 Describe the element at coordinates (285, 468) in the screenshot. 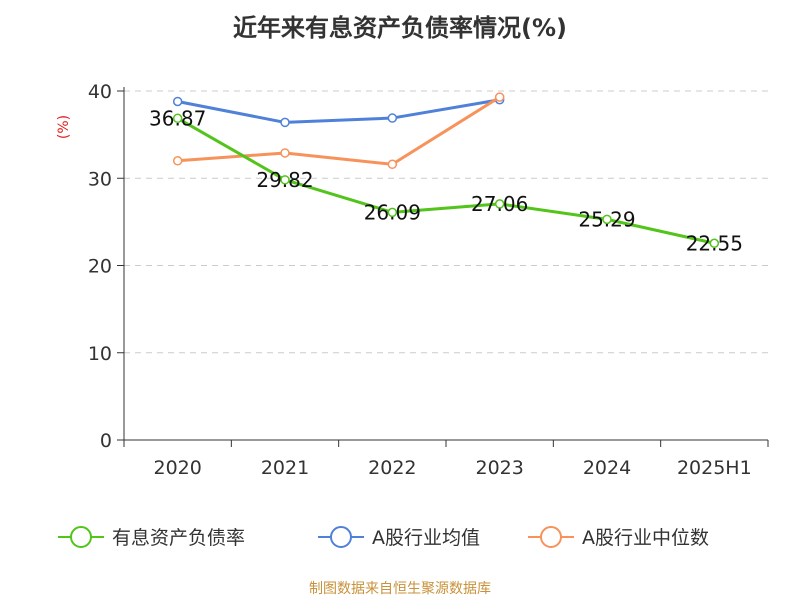

I see `x-tick-label: 2021` at that location.